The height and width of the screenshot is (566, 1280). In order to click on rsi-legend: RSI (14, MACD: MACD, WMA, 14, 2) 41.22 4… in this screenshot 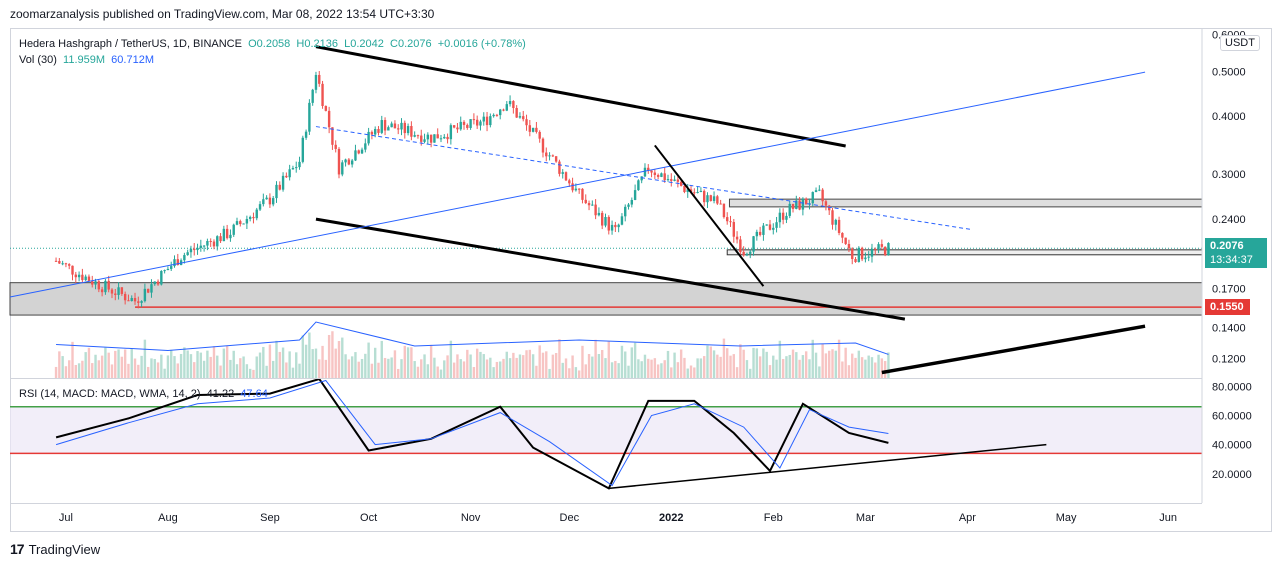, I will do `click(143, 394)`.